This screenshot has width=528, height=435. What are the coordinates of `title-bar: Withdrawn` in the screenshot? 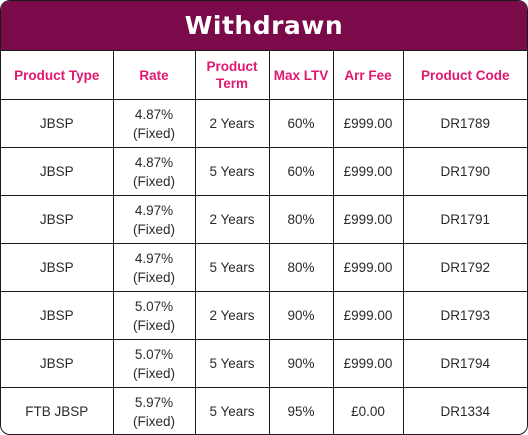 It's located at (264, 26).